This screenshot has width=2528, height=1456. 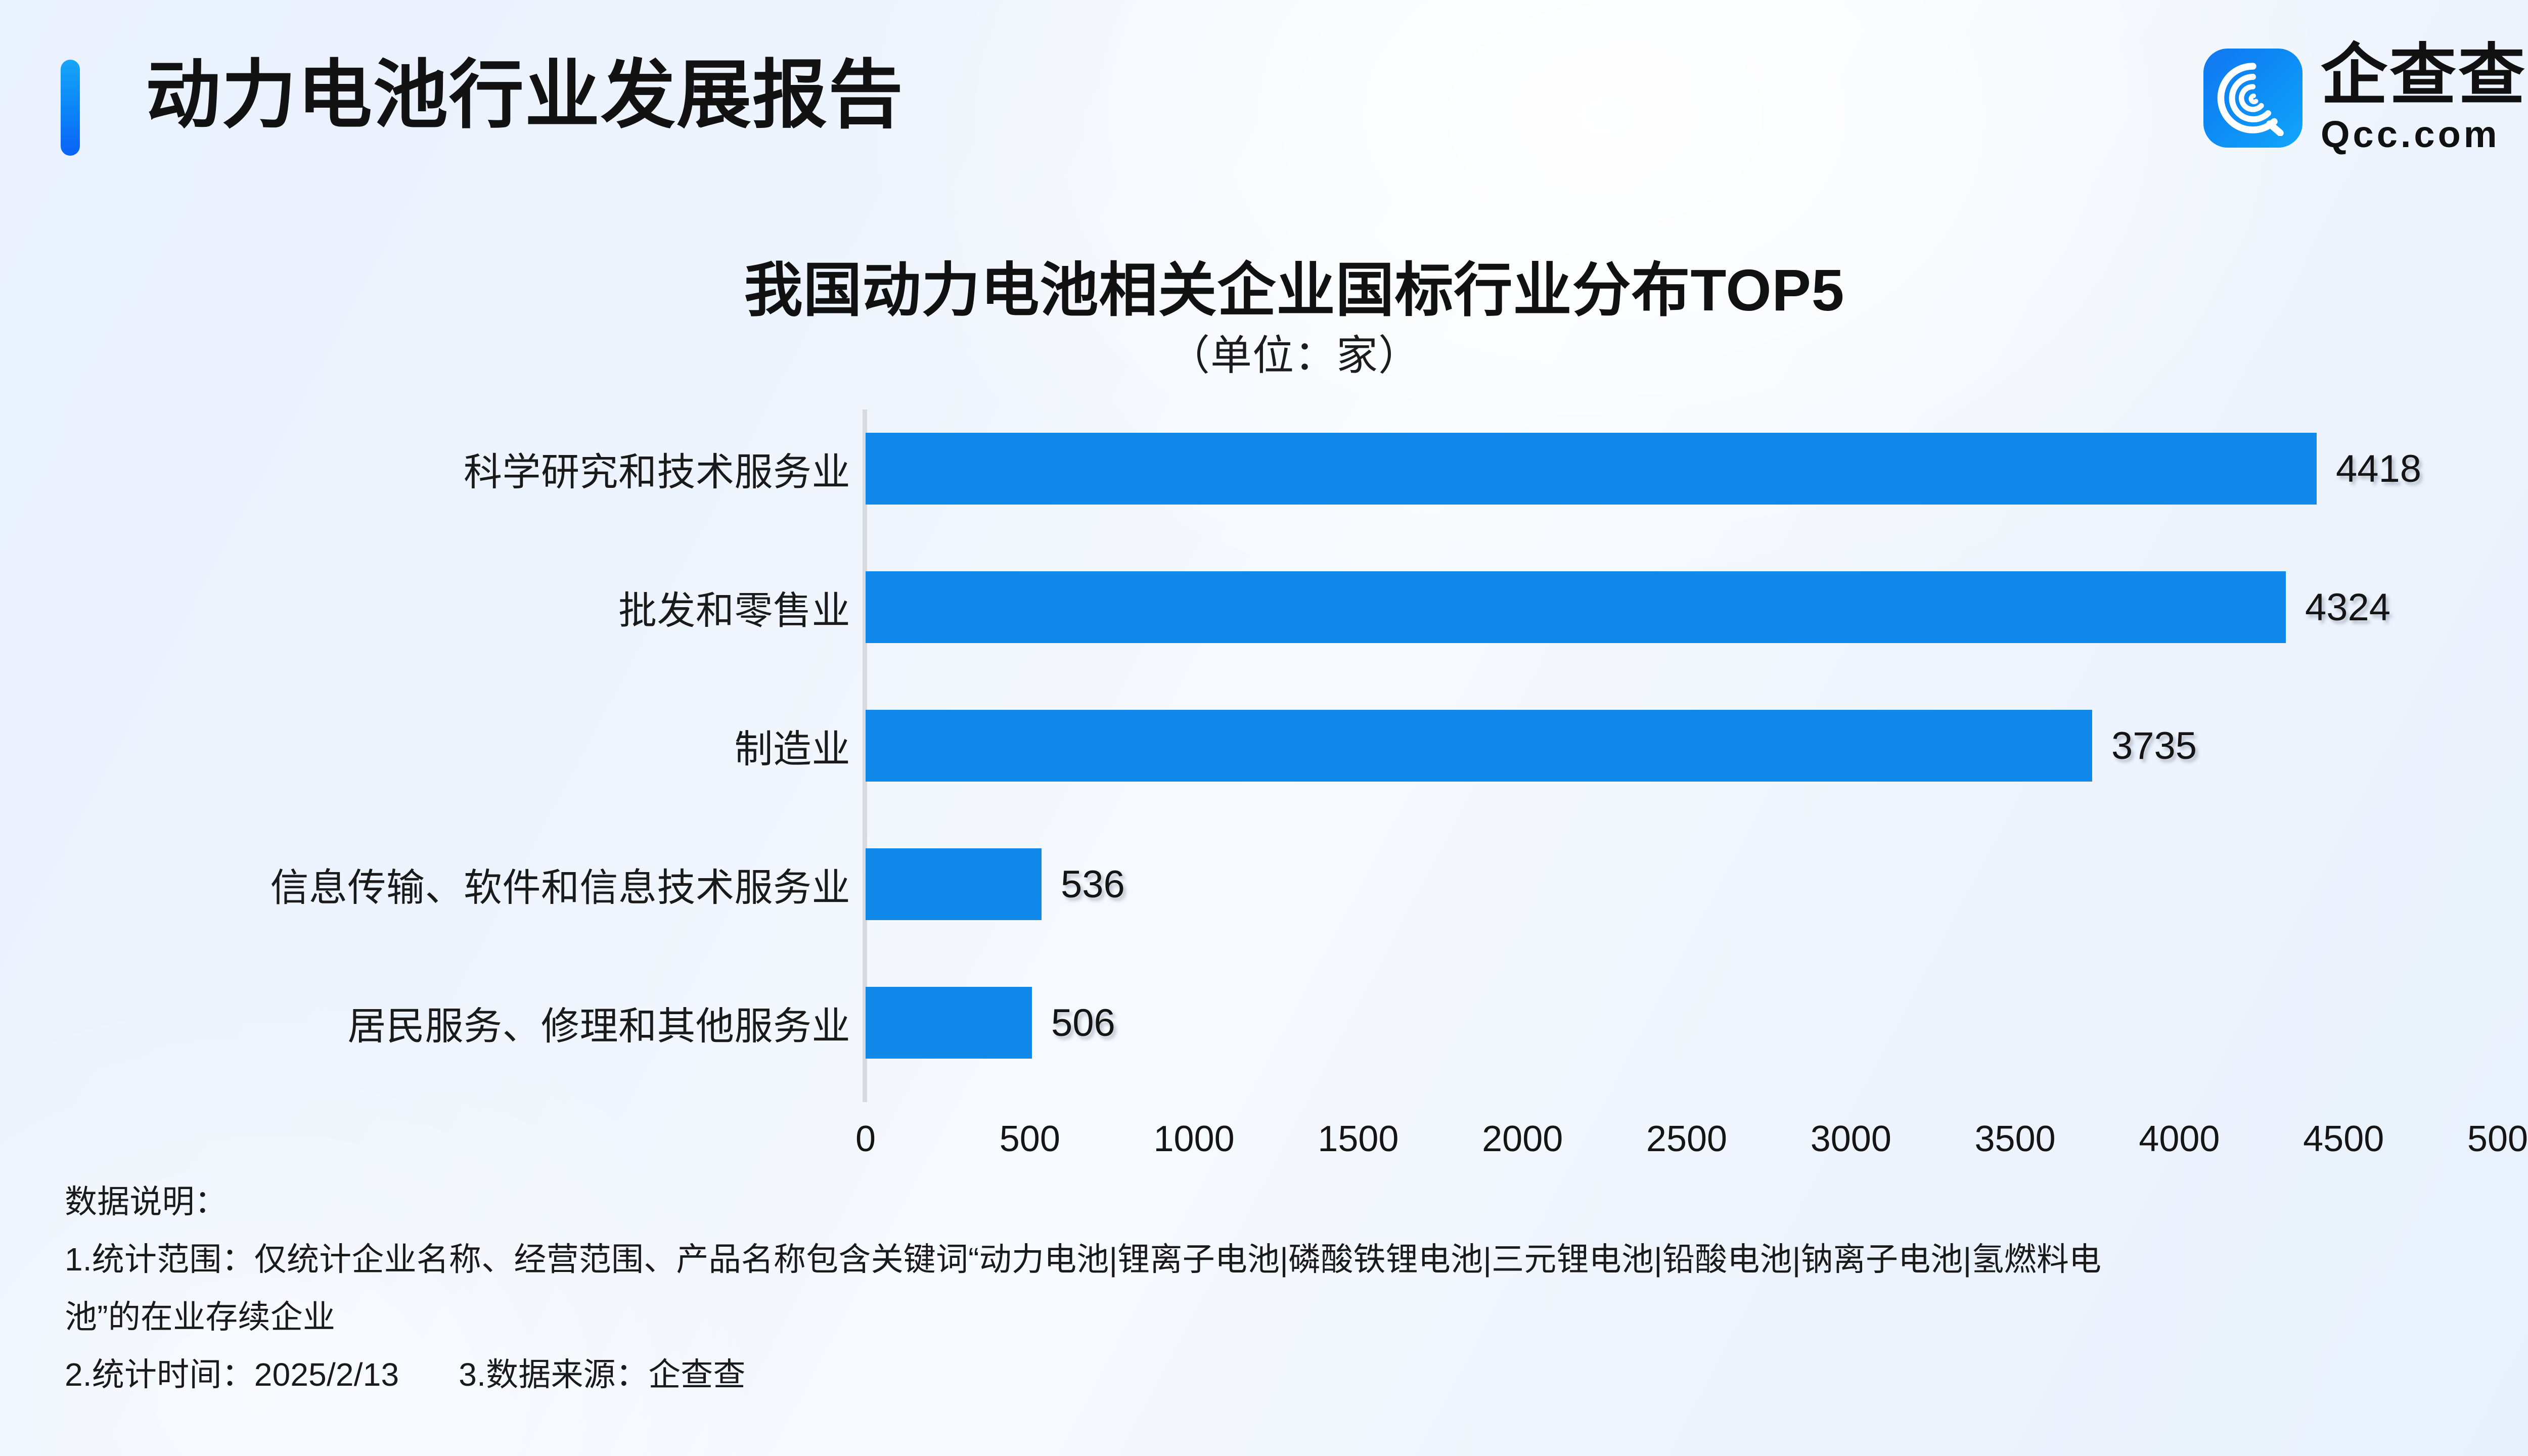 What do you see at coordinates (2154, 745) in the screenshot?
I see `bar-value-label: 3735` at bounding box center [2154, 745].